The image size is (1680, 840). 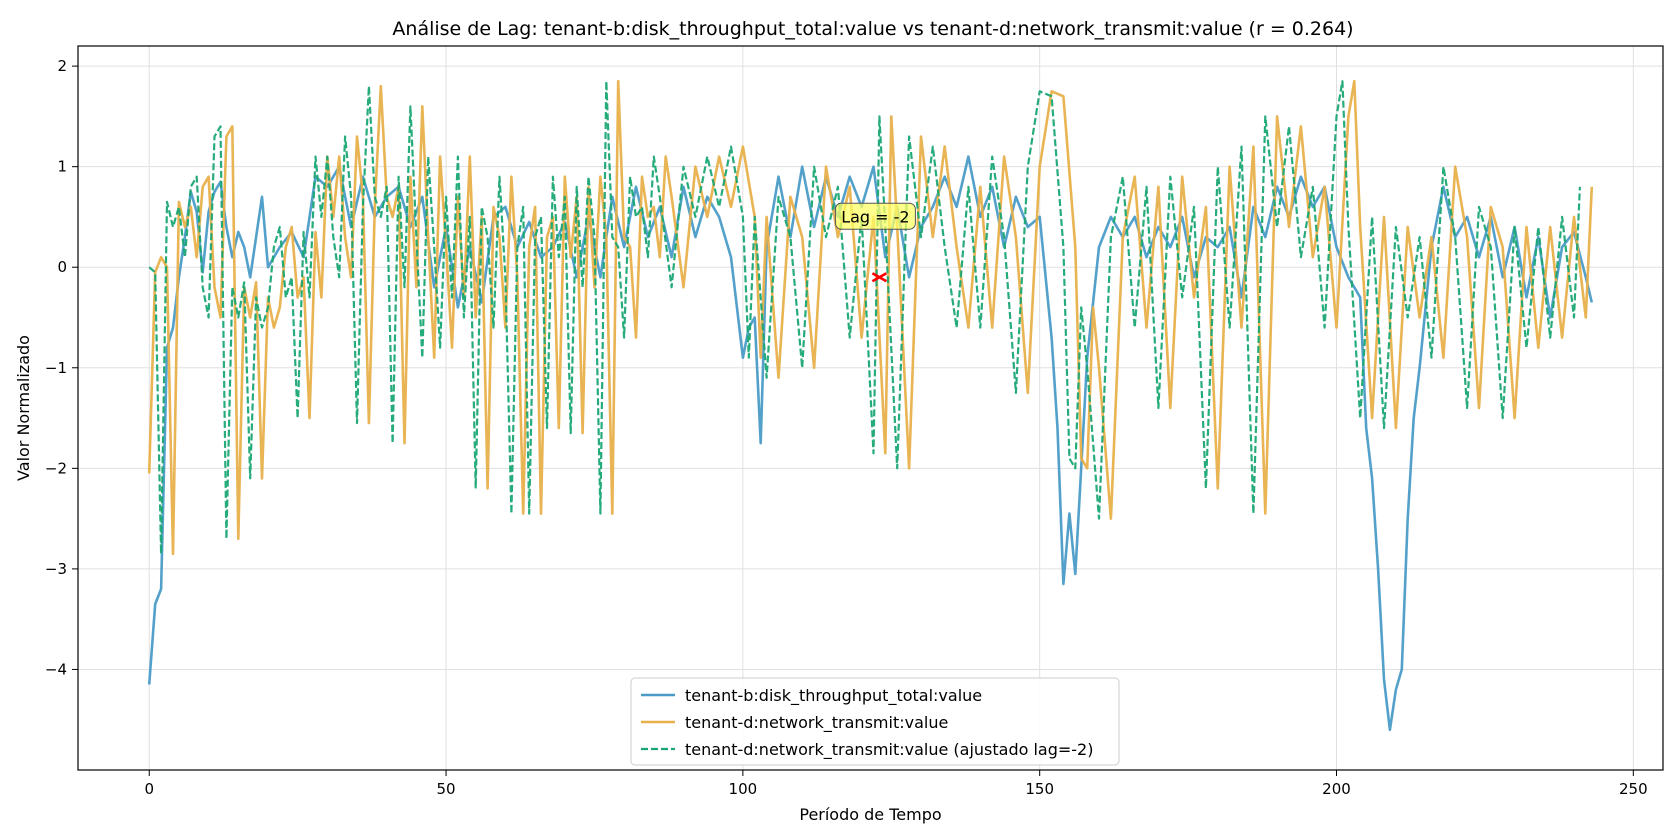 I want to click on x-tick-label: 50, so click(x=446, y=789).